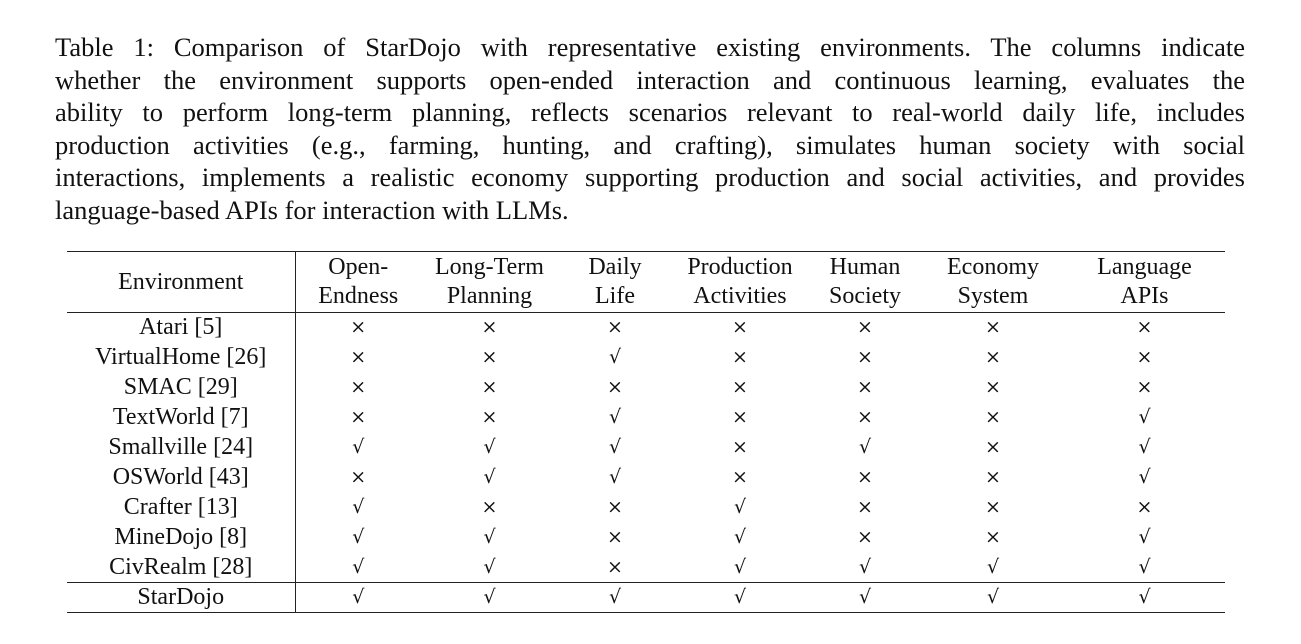 The height and width of the screenshot is (644, 1301). What do you see at coordinates (646, 387) in the screenshot?
I see `table-row: SMAC [29] × × × × × × ×` at bounding box center [646, 387].